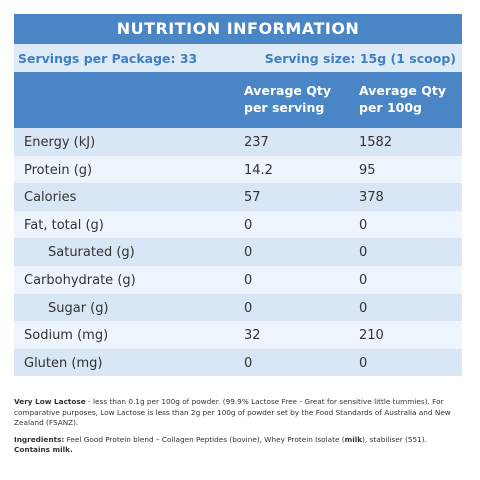 The image size is (480, 480). What do you see at coordinates (108, 58) in the screenshot?
I see `servings-per-package: Servings per Package: 33` at bounding box center [108, 58].